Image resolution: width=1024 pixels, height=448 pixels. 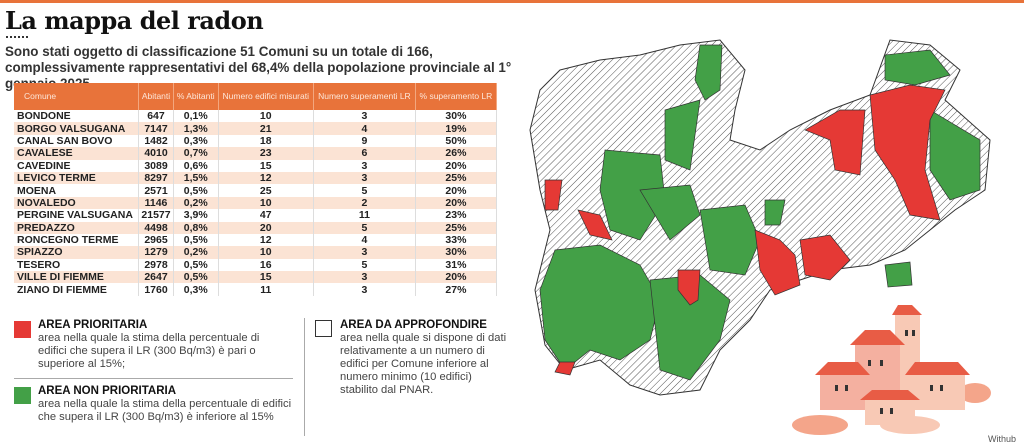 I want to click on table-cell: 4498, so click(x=156, y=227).